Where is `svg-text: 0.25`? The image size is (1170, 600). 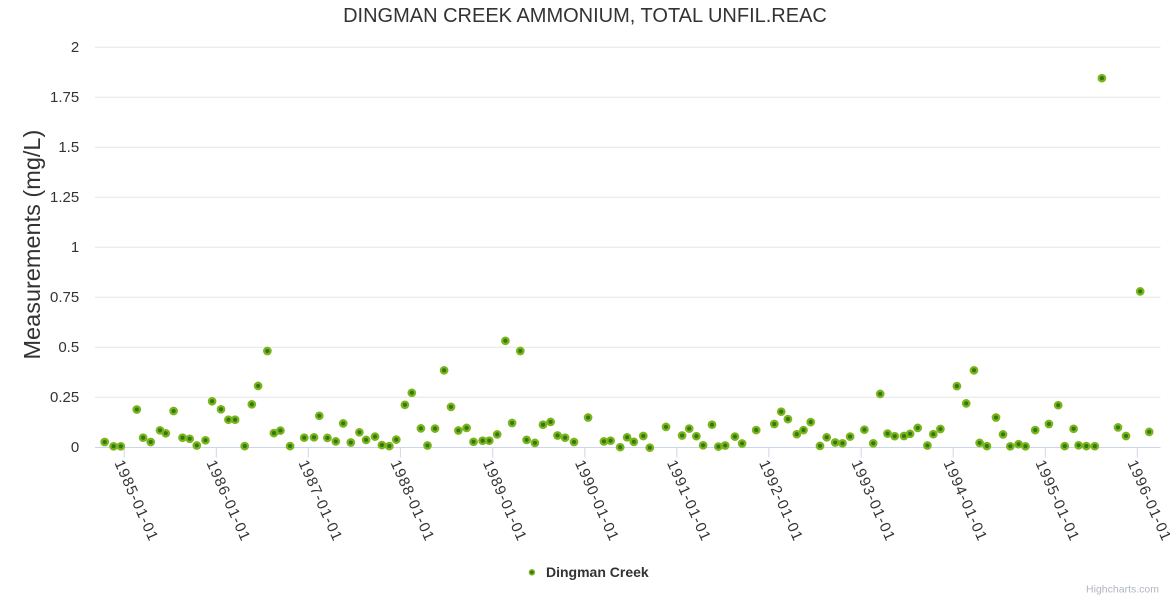 svg-text: 0.25 is located at coordinates (64, 397).